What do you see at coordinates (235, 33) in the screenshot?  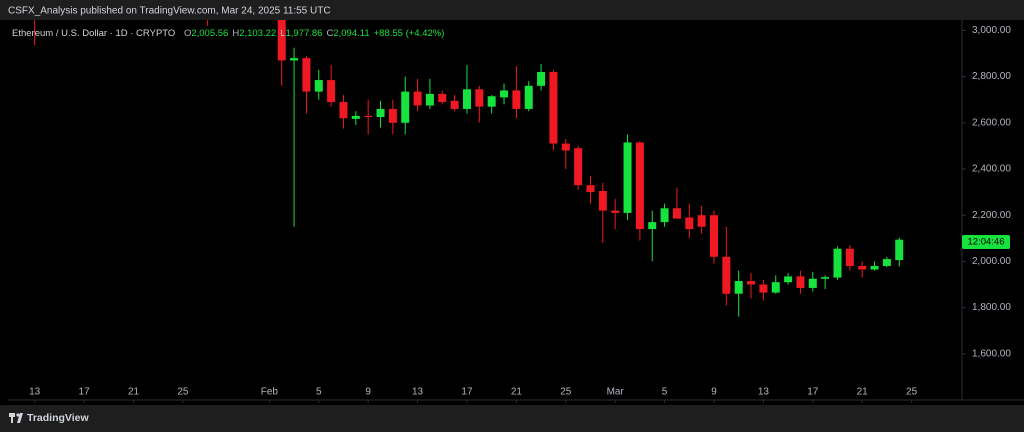 I see `legend-key: H` at bounding box center [235, 33].